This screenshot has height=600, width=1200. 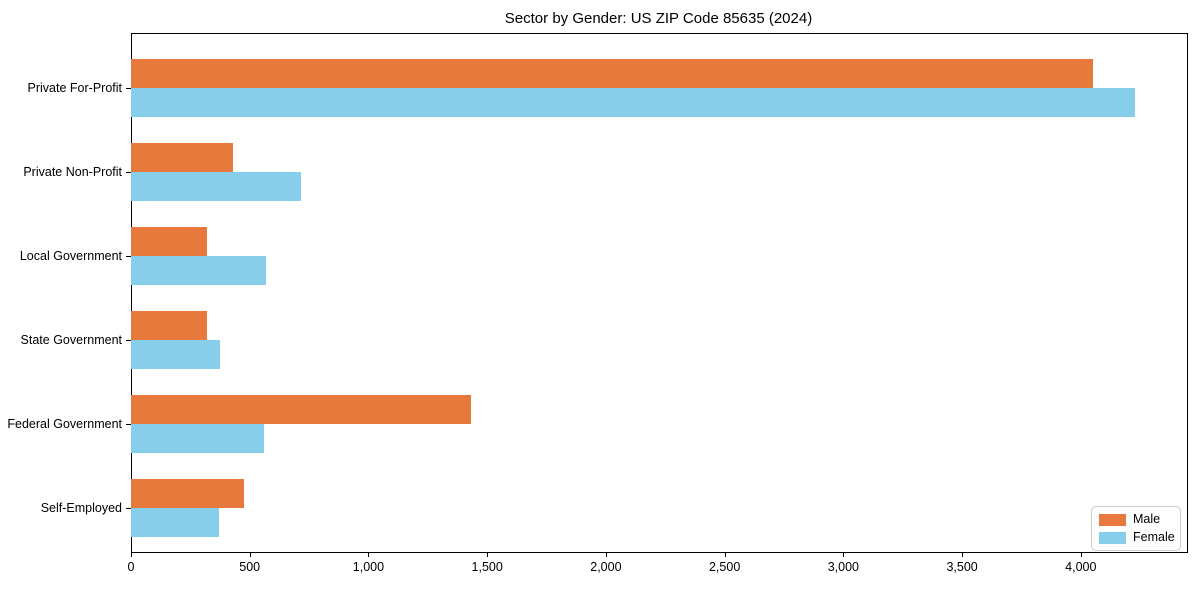 I want to click on bar-female-private-non-profit, so click(x=216, y=186).